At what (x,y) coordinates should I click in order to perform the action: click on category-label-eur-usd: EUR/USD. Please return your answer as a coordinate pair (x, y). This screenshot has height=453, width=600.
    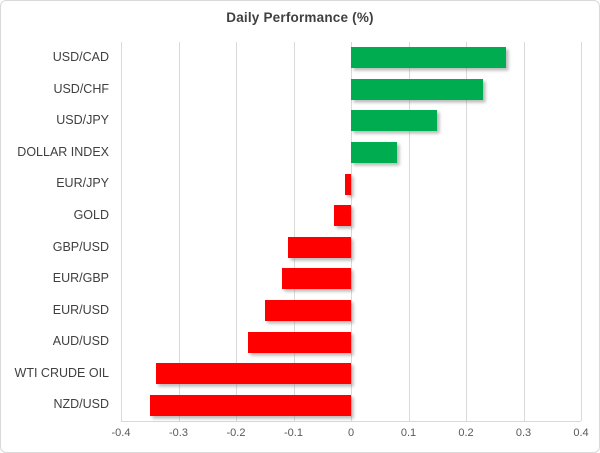
    Looking at the image, I should click on (80, 309).